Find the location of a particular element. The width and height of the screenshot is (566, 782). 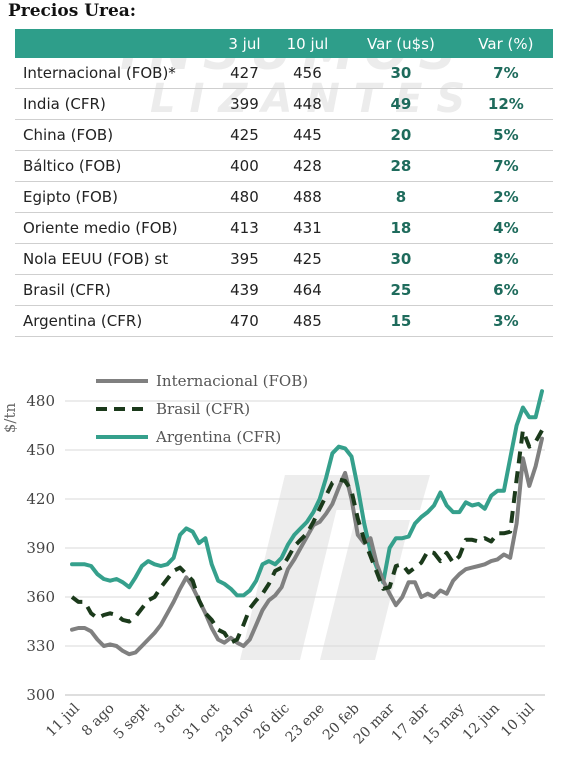

y-axis-title: $/tn is located at coordinates (10, 418).